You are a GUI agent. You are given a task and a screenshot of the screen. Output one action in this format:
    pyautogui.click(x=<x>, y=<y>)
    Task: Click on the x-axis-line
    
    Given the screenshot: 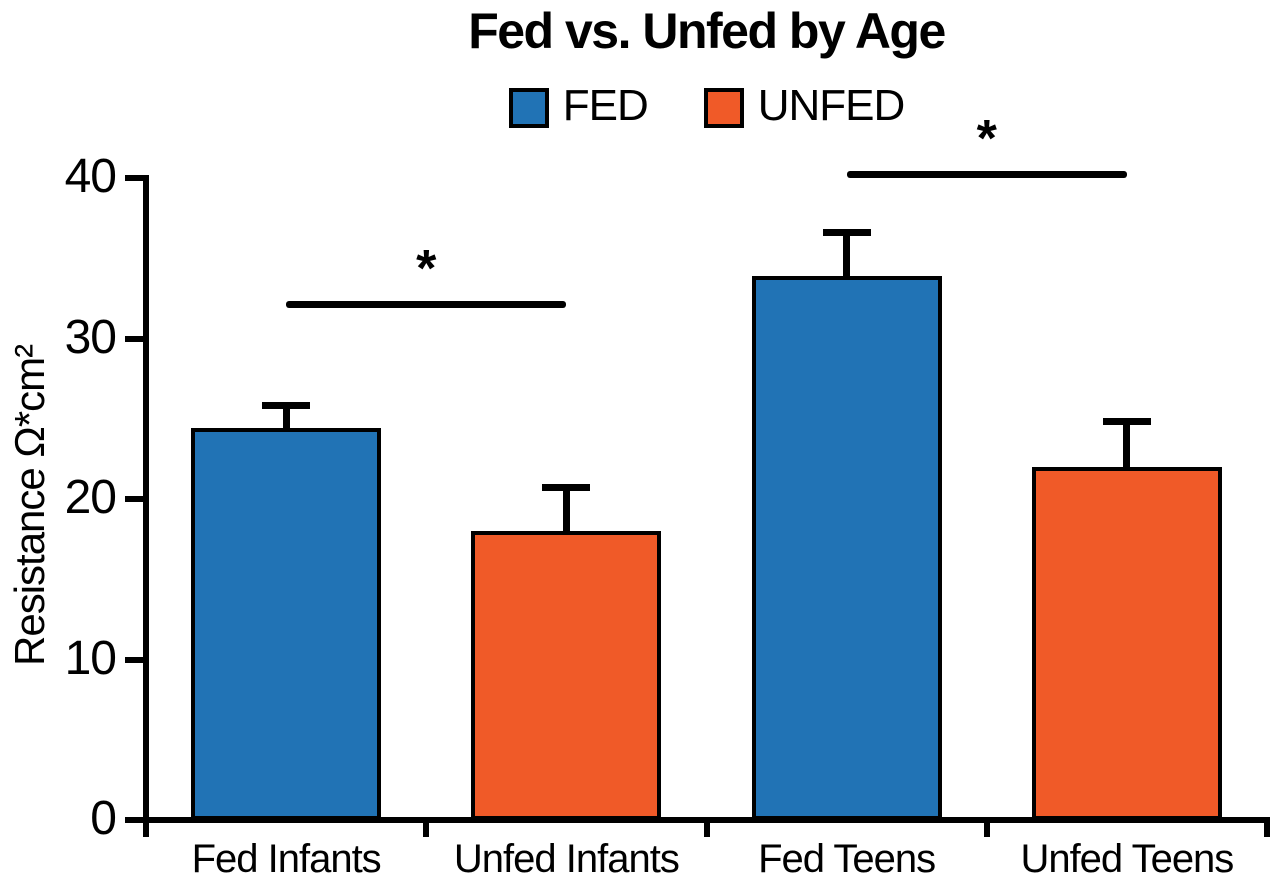 What is the action you would take?
    pyautogui.click(x=706, y=820)
    